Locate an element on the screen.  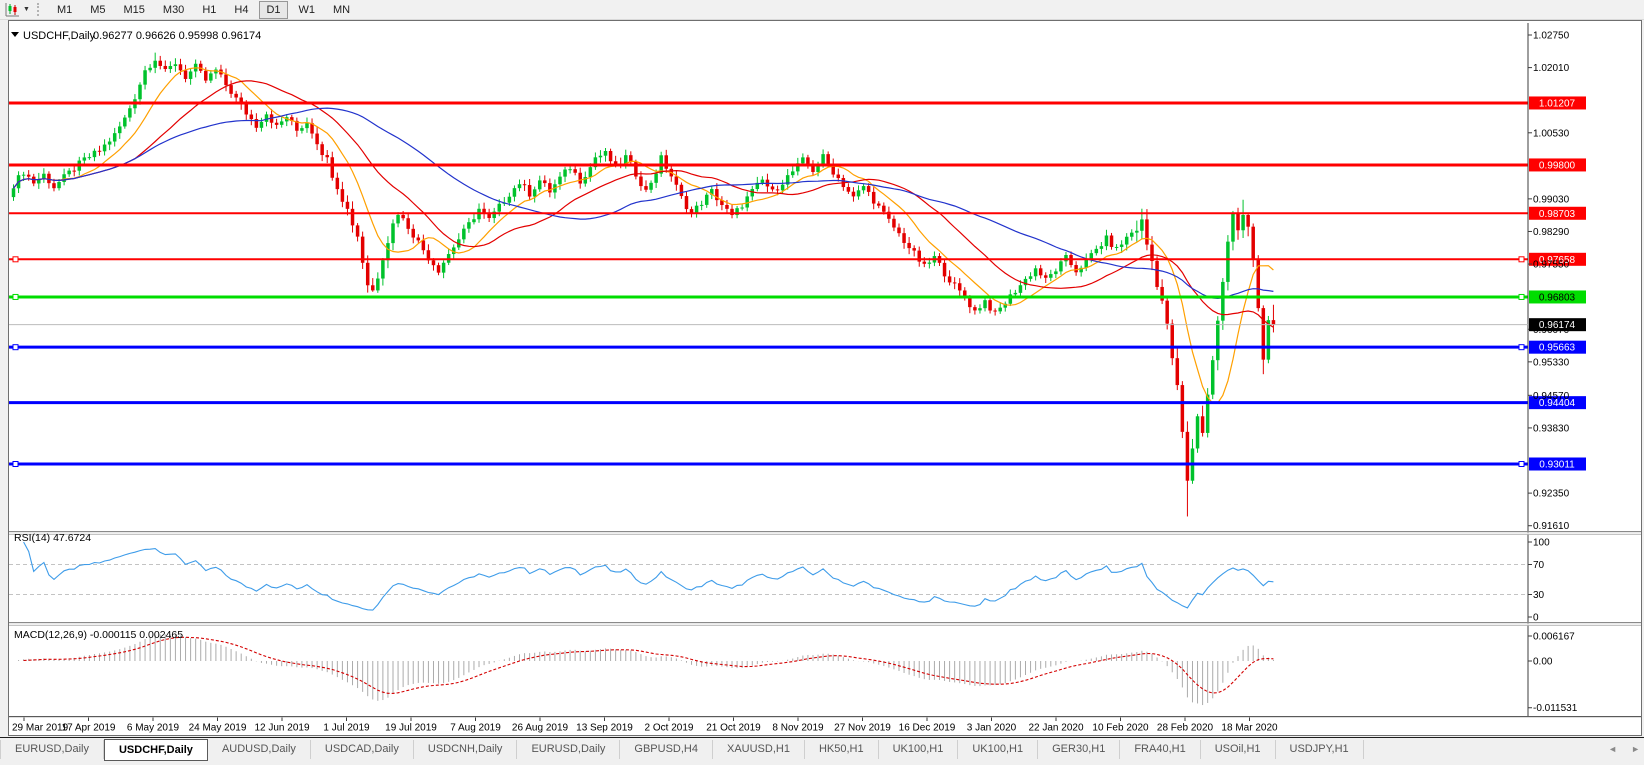
chart-tab-7-xauusd-h1: XAUUSD,H1 is located at coordinates (759, 749).